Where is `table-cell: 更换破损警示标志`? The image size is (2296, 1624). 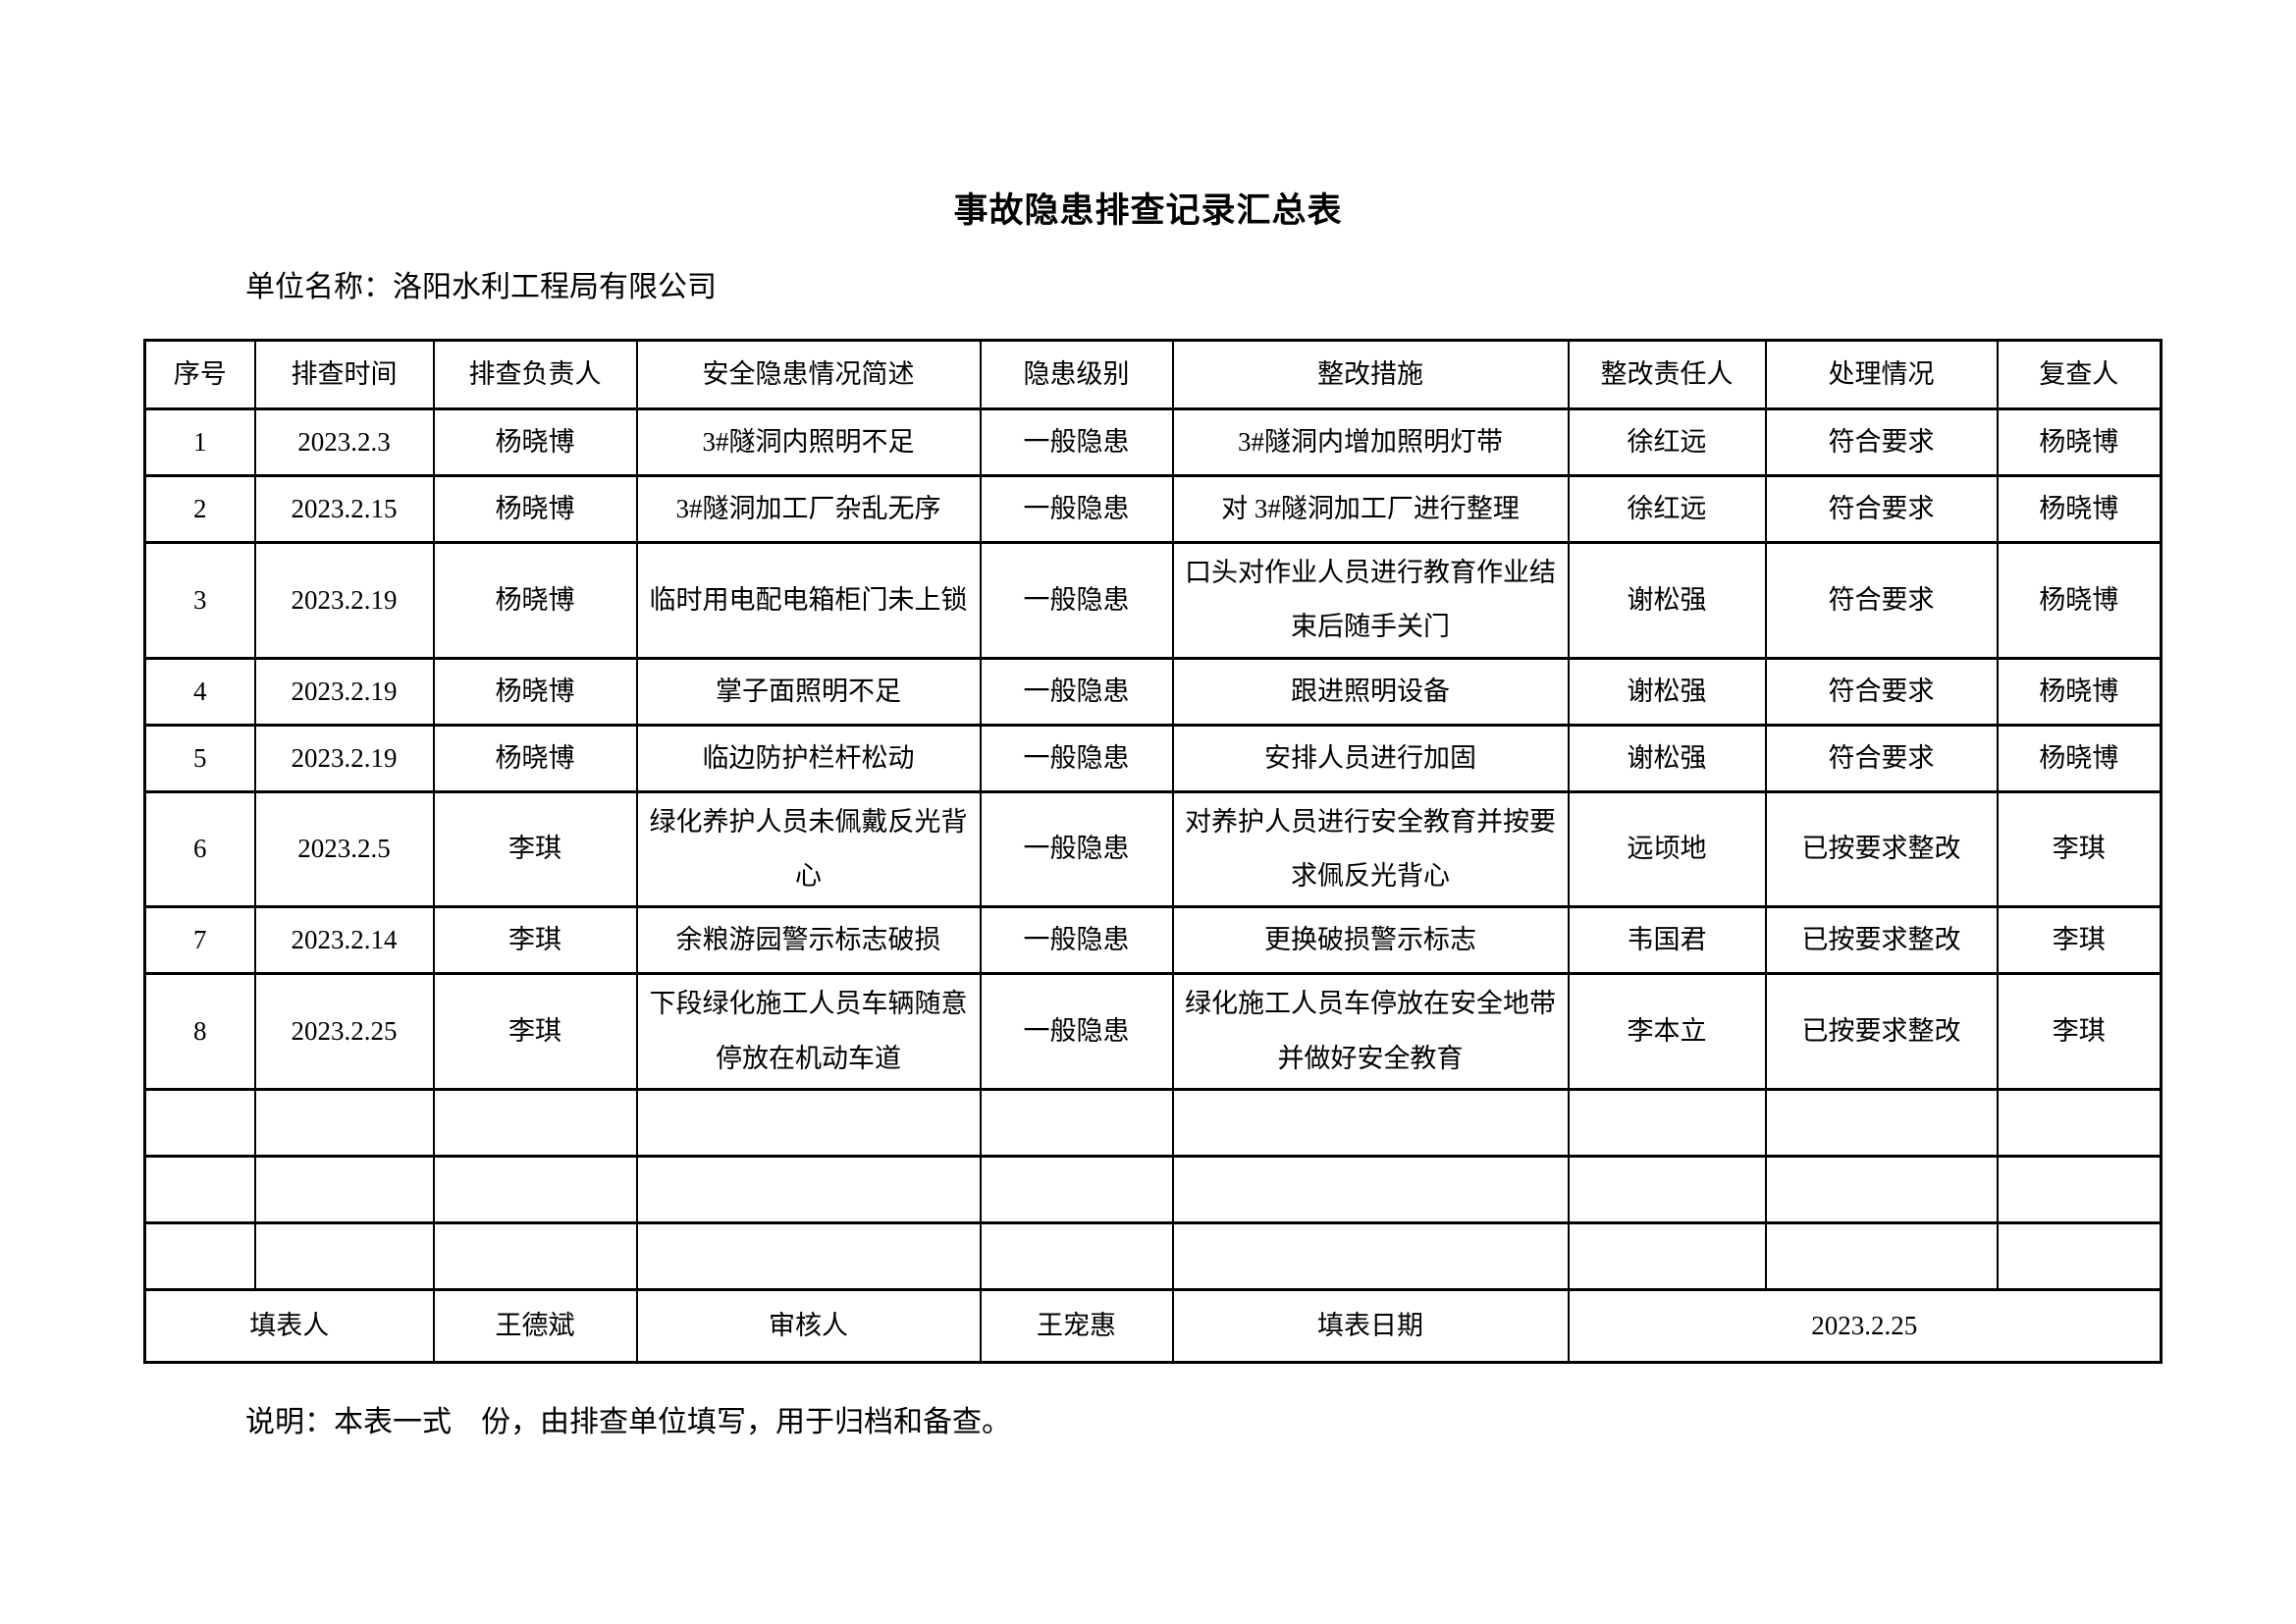
table-cell: 更换破损警示标志 is located at coordinates (1370, 940).